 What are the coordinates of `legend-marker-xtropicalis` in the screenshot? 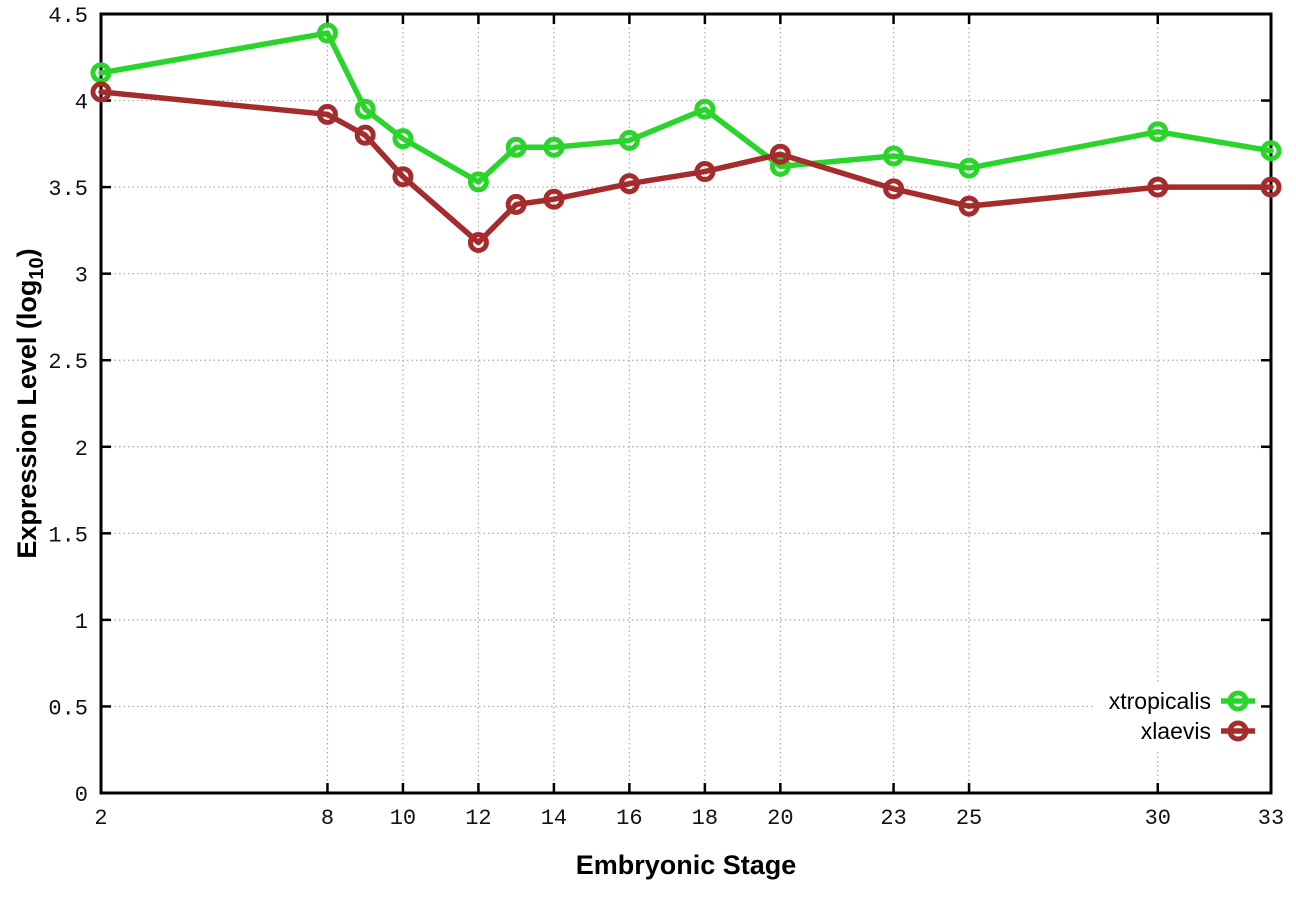 It's located at (1238, 701).